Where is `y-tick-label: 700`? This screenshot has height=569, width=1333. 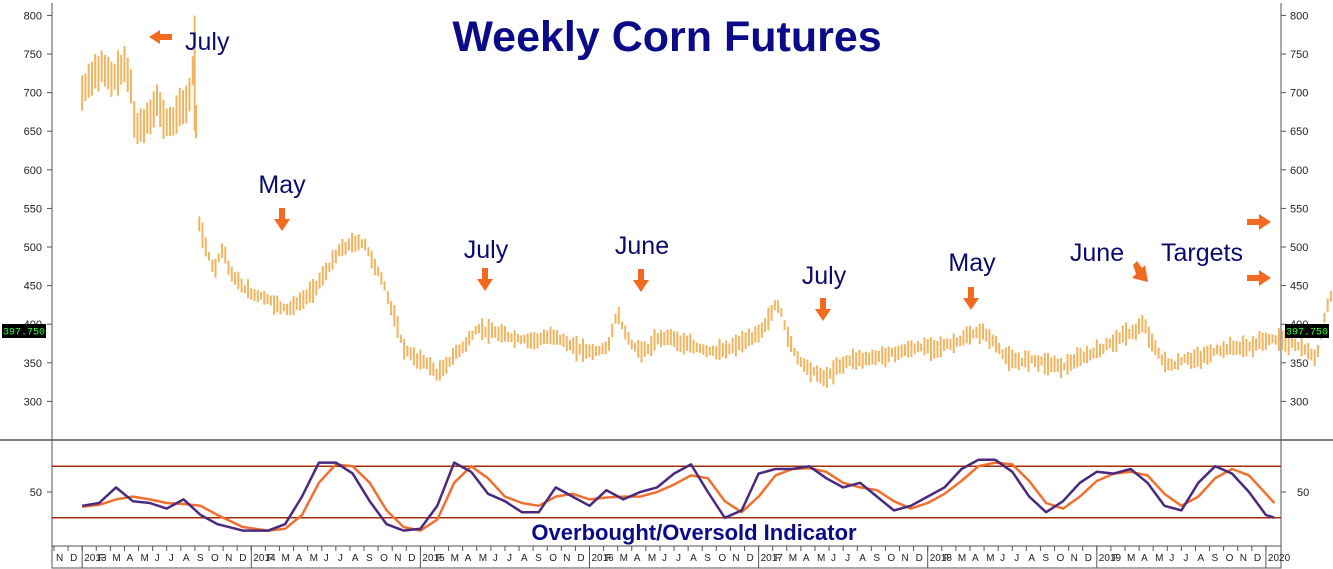 y-tick-label: 700 is located at coordinates (1299, 94).